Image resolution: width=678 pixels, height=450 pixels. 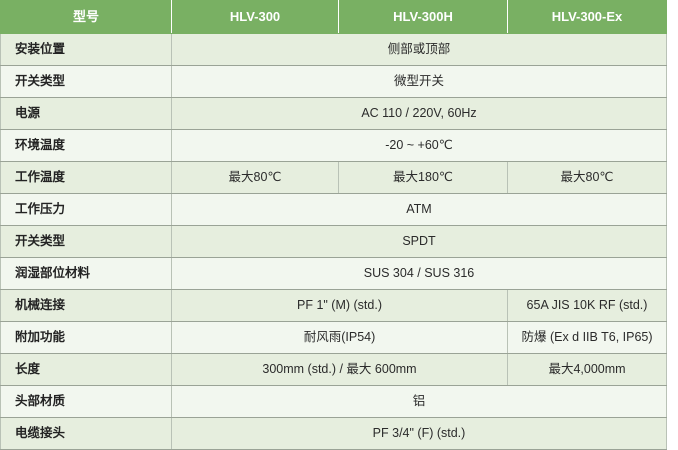 I want to click on row-label: 电缆接头, so click(x=86, y=433).